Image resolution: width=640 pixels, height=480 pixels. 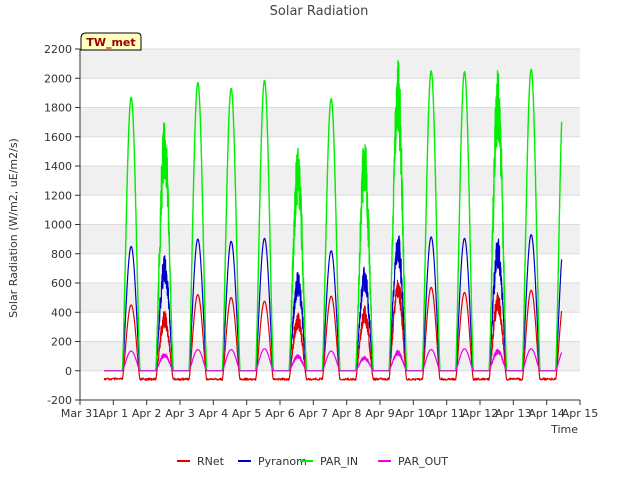 I want to click on y-tick-label: -200, so click(x=59, y=400).